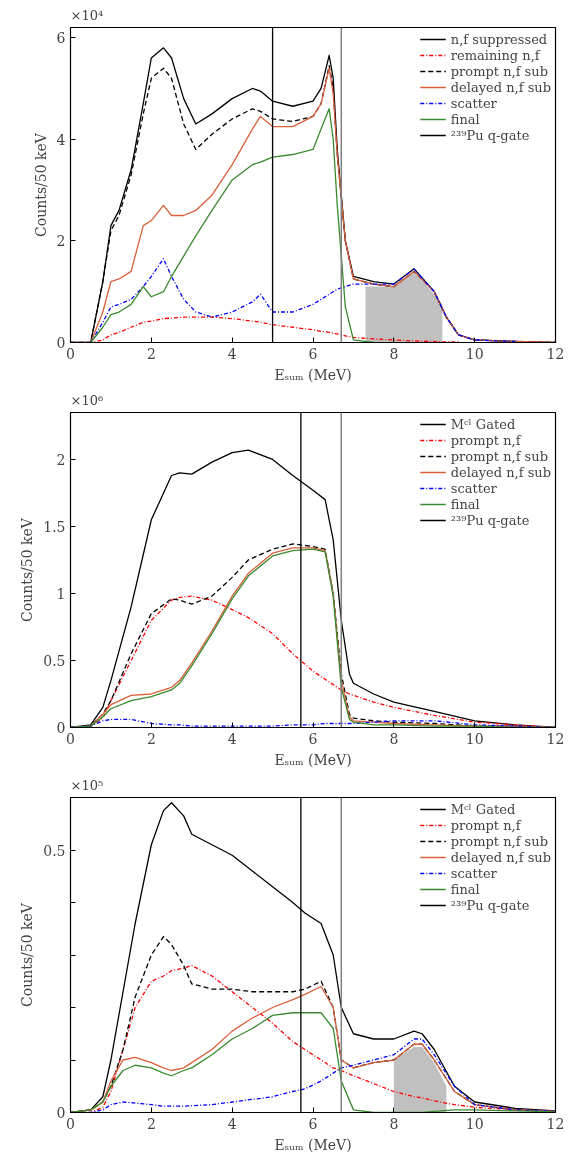 The height and width of the screenshot is (1160, 575). Describe the element at coordinates (61, 38) in the screenshot. I see `y-tick-label: 6` at that location.